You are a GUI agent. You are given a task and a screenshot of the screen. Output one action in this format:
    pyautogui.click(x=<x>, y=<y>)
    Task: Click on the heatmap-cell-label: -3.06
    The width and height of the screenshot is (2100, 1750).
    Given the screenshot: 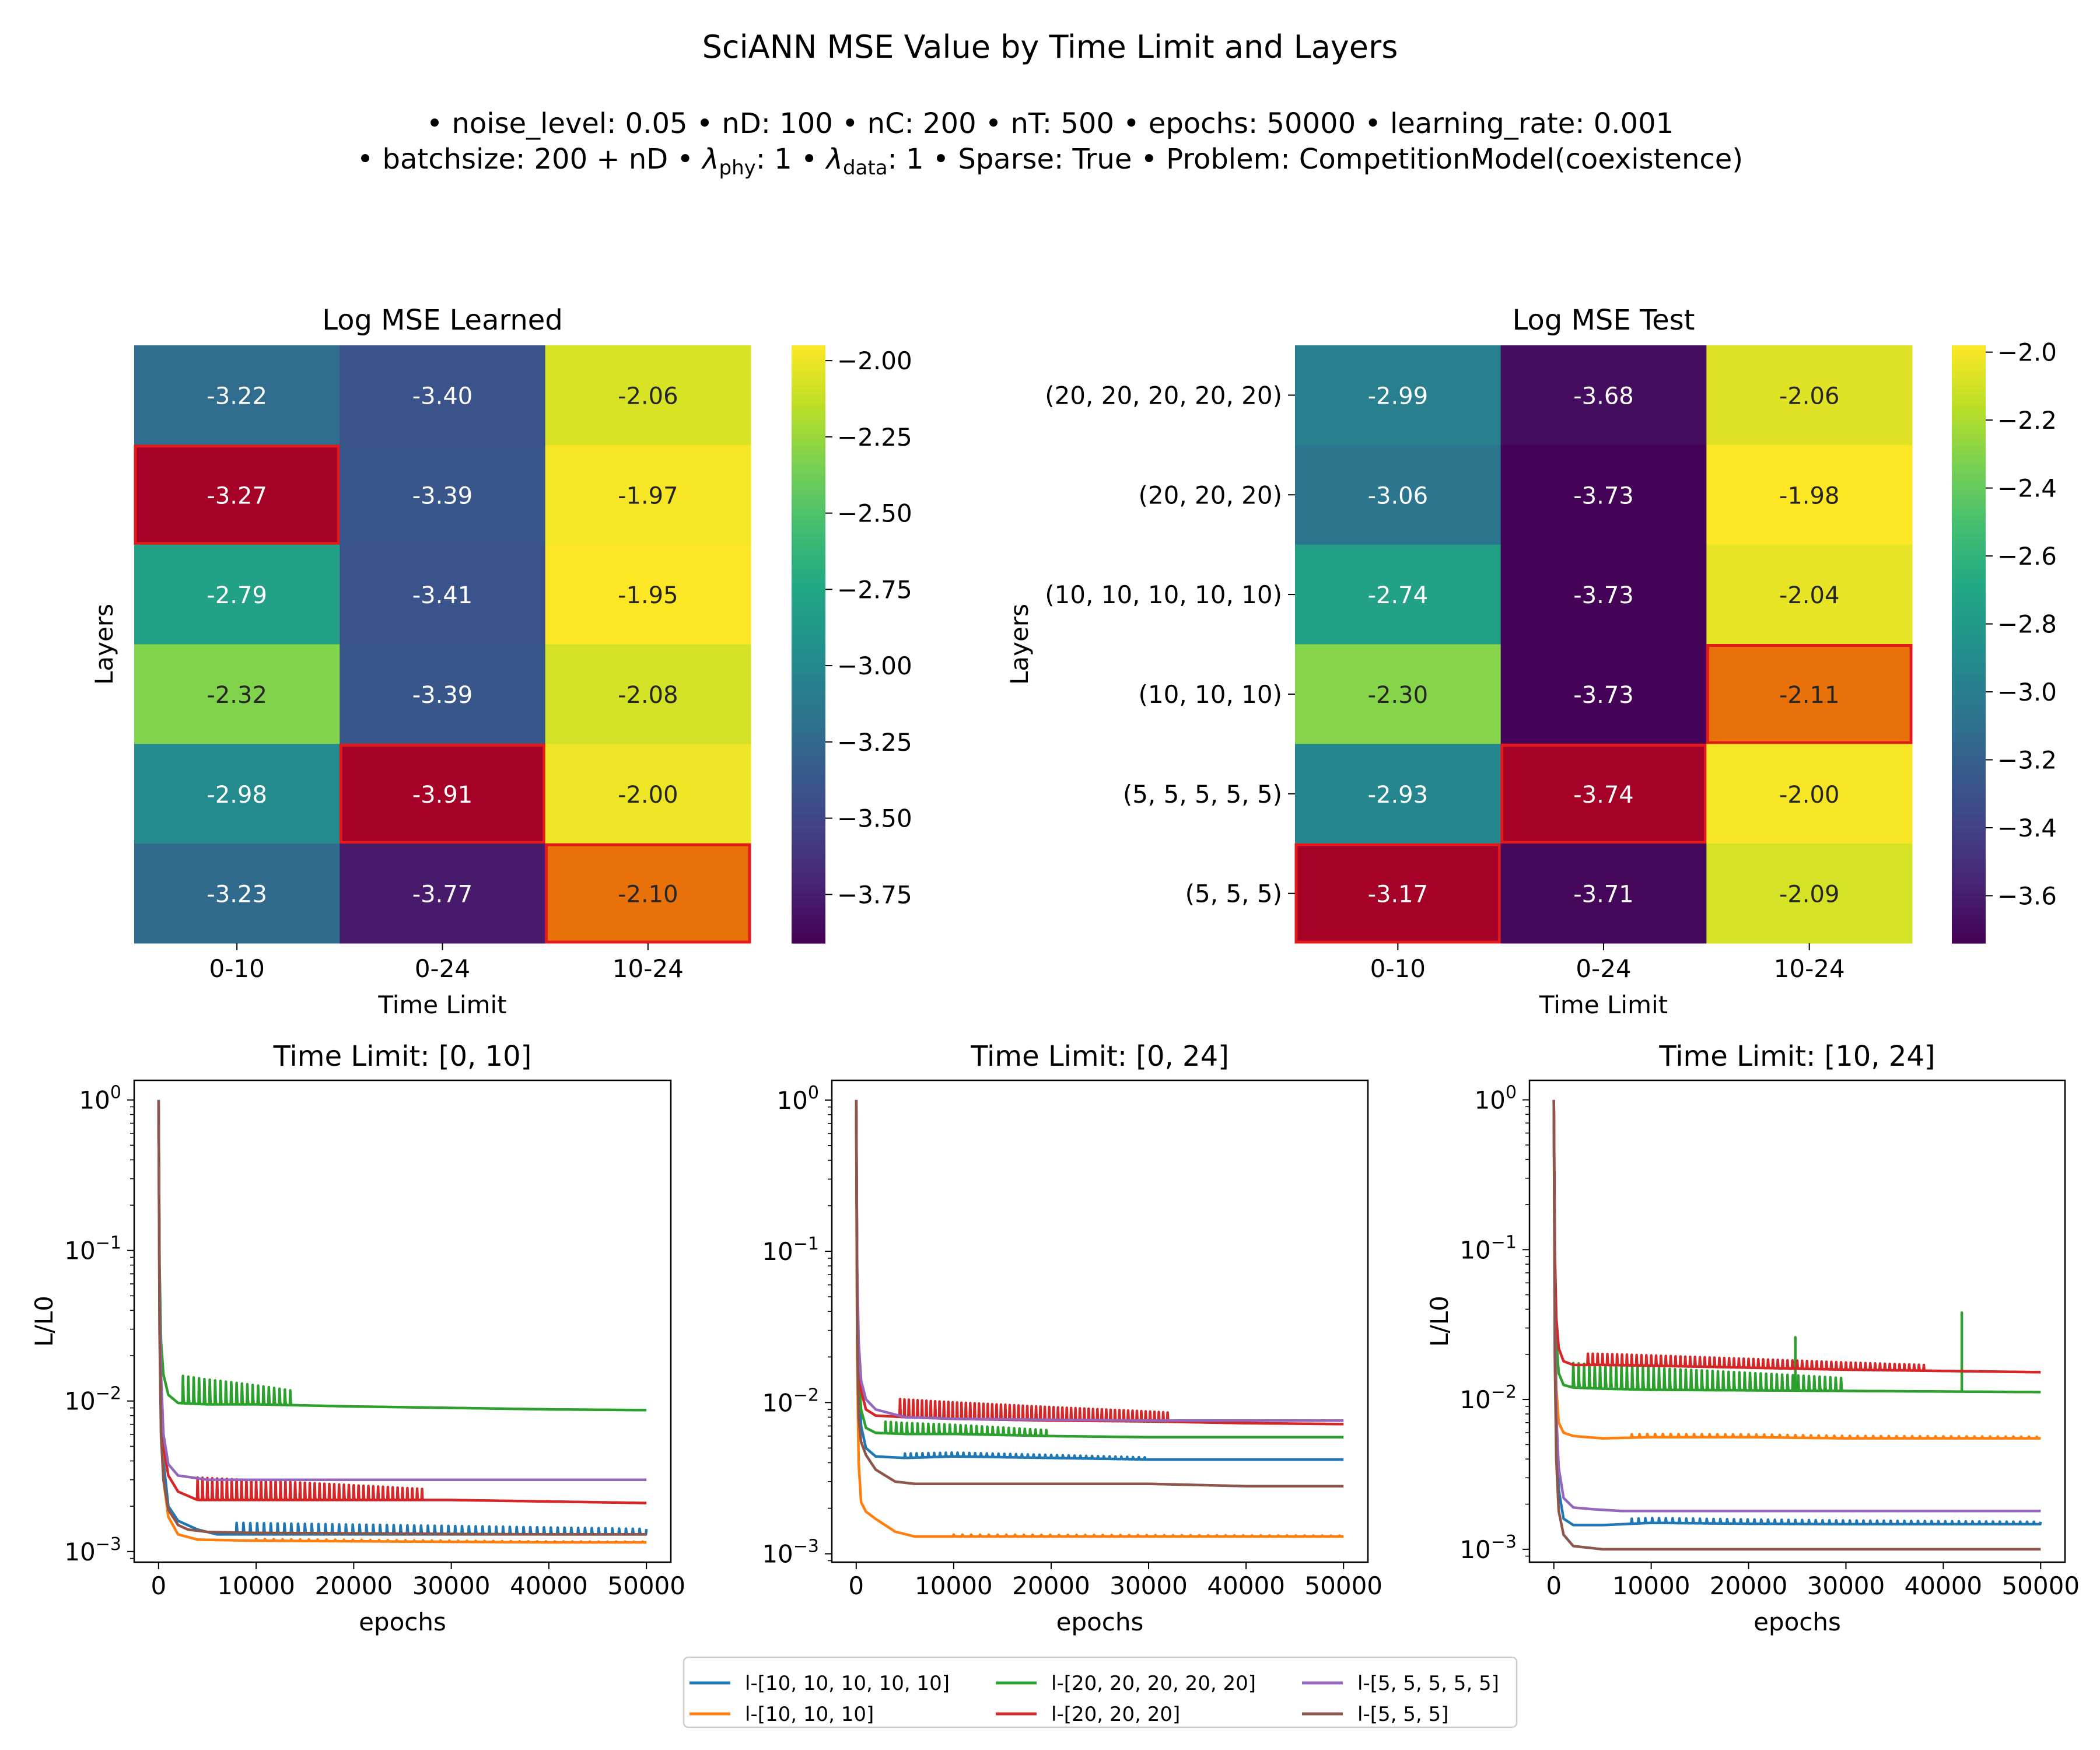 What is the action you would take?
    pyautogui.click(x=1398, y=495)
    